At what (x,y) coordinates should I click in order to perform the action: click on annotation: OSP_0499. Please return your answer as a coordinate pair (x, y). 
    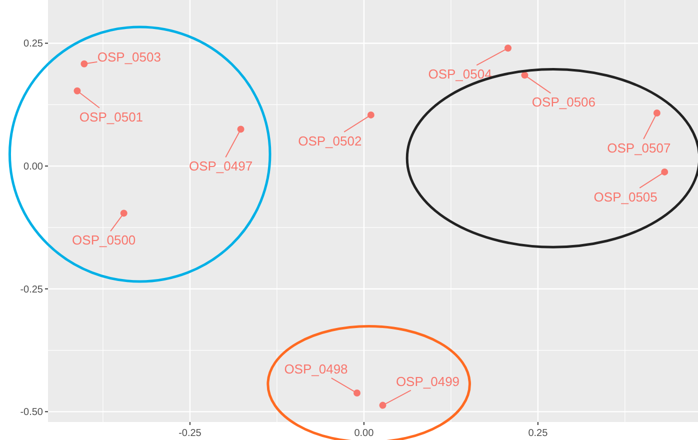
    Looking at the image, I should click on (428, 381).